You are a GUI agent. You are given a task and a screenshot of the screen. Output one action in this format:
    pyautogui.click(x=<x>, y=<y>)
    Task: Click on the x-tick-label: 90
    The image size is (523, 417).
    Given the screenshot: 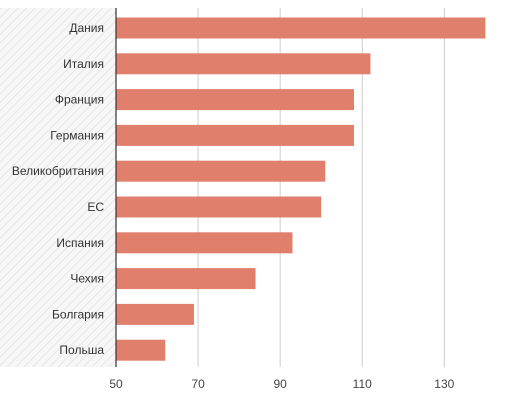 What is the action you would take?
    pyautogui.click(x=280, y=384)
    